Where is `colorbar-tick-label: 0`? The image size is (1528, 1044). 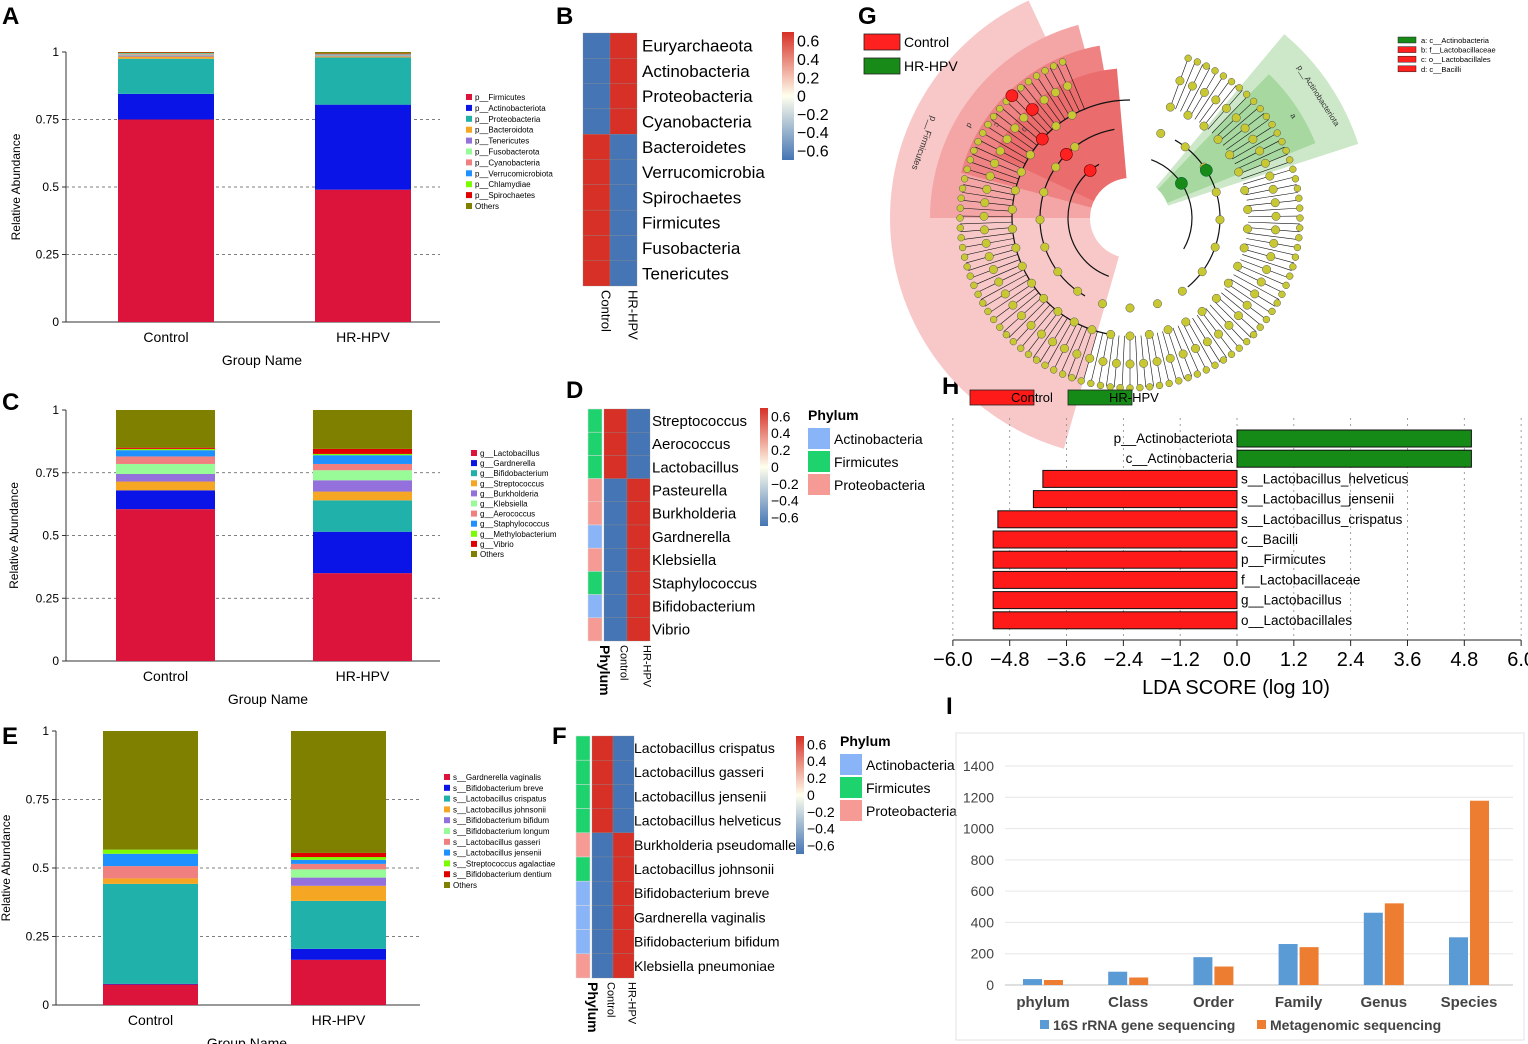 colorbar-tick-label: 0 is located at coordinates (801, 97).